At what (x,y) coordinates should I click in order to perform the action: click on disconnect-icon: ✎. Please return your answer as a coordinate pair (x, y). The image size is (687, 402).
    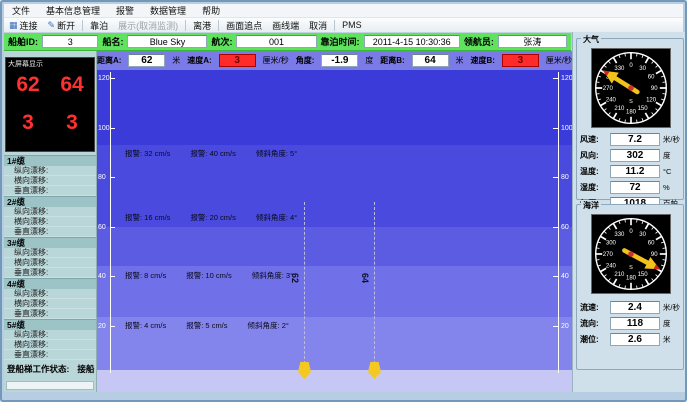
    Looking at the image, I should click on (51, 24).